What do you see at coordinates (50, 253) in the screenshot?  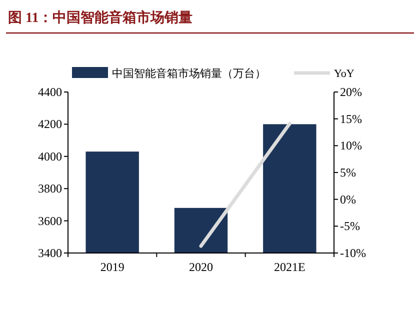 I see `y-tick-label: 3400` at bounding box center [50, 253].